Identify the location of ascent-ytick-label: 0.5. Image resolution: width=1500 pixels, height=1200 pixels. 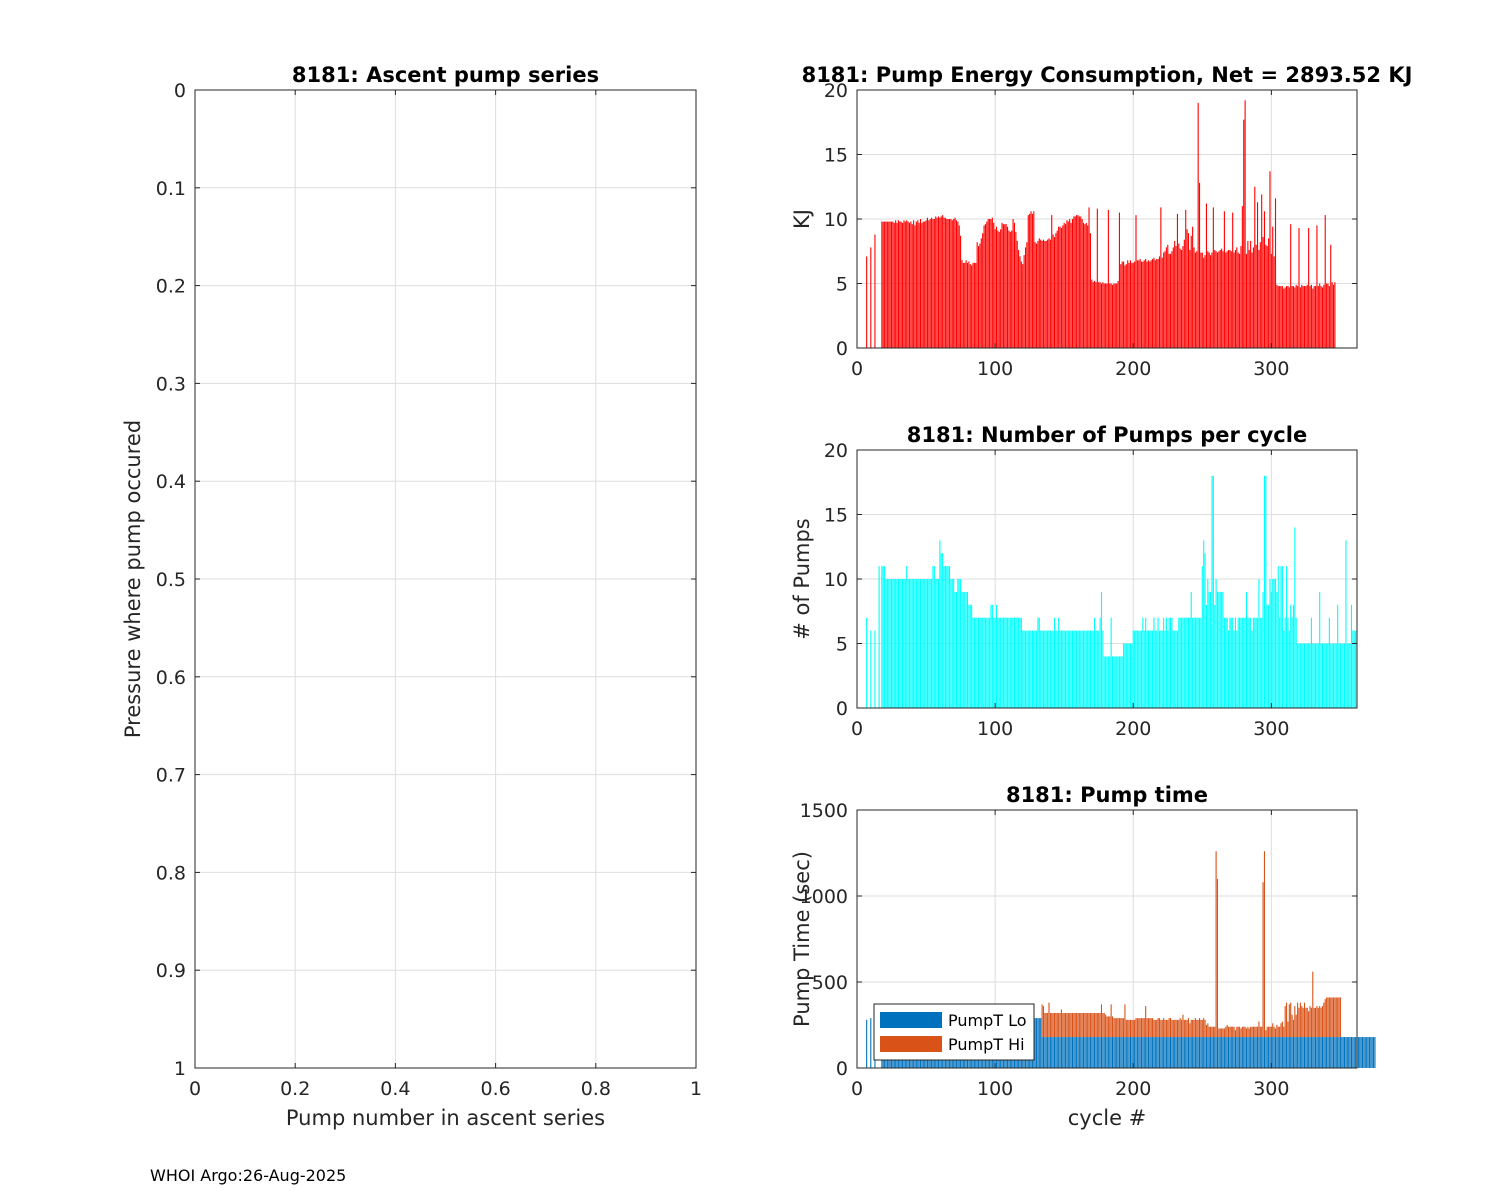
(171, 580).